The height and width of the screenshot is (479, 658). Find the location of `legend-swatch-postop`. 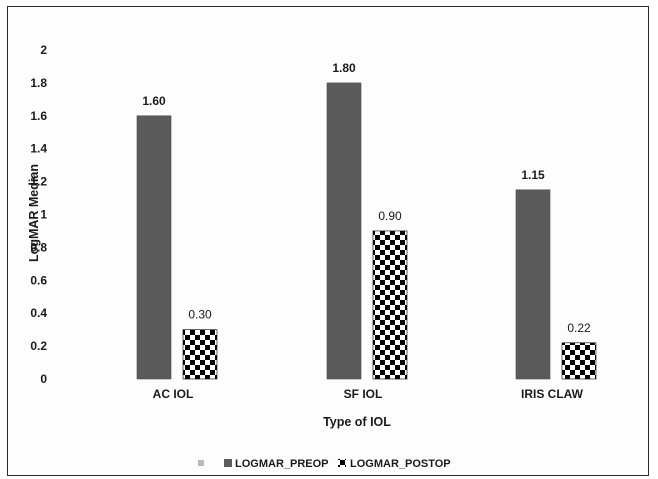

legend-swatch-postop is located at coordinates (342, 463).